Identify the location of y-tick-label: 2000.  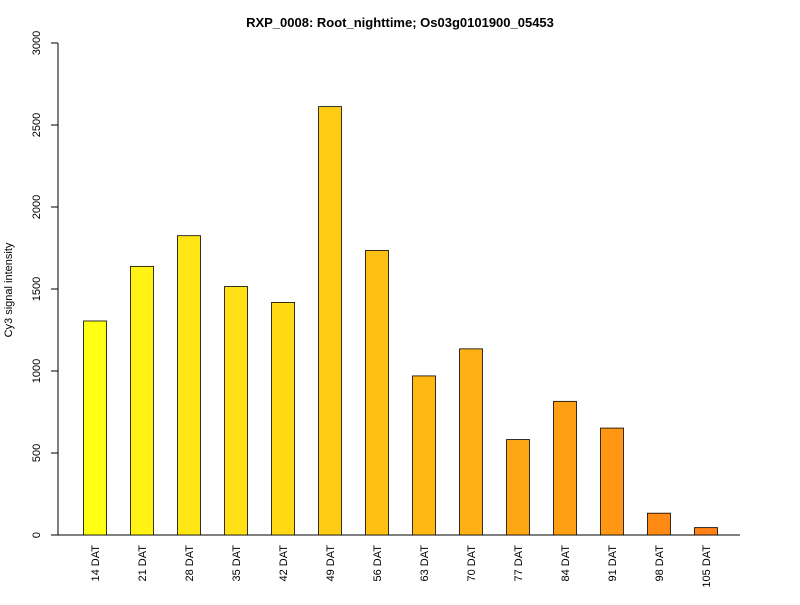
(37, 207).